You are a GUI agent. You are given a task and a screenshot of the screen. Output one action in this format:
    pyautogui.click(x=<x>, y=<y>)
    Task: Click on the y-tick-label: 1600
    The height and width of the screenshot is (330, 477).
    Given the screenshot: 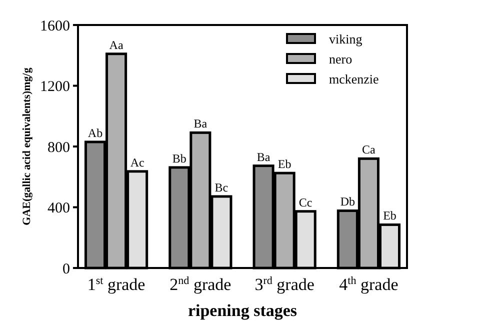 What is the action you would take?
    pyautogui.click(x=55, y=26)
    